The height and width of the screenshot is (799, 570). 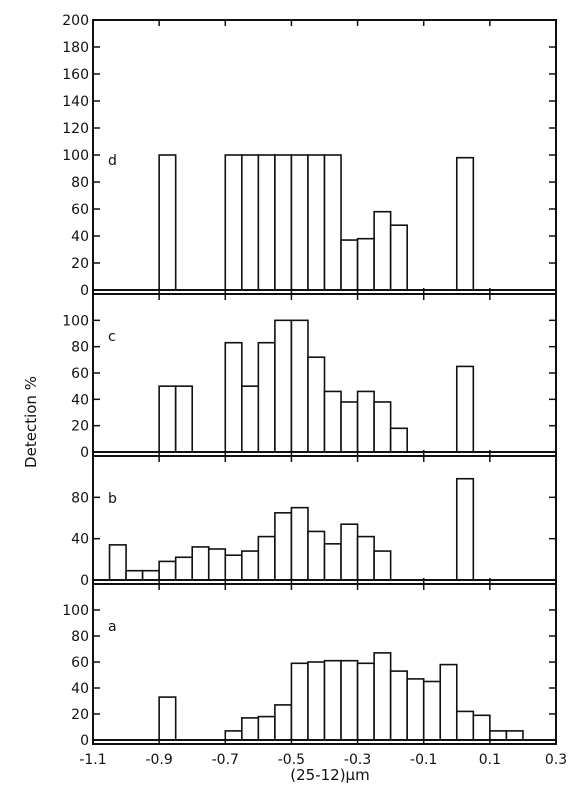 What do you see at coordinates (158, 760) in the screenshot?
I see `x-tick-label: -0.9` at bounding box center [158, 760].